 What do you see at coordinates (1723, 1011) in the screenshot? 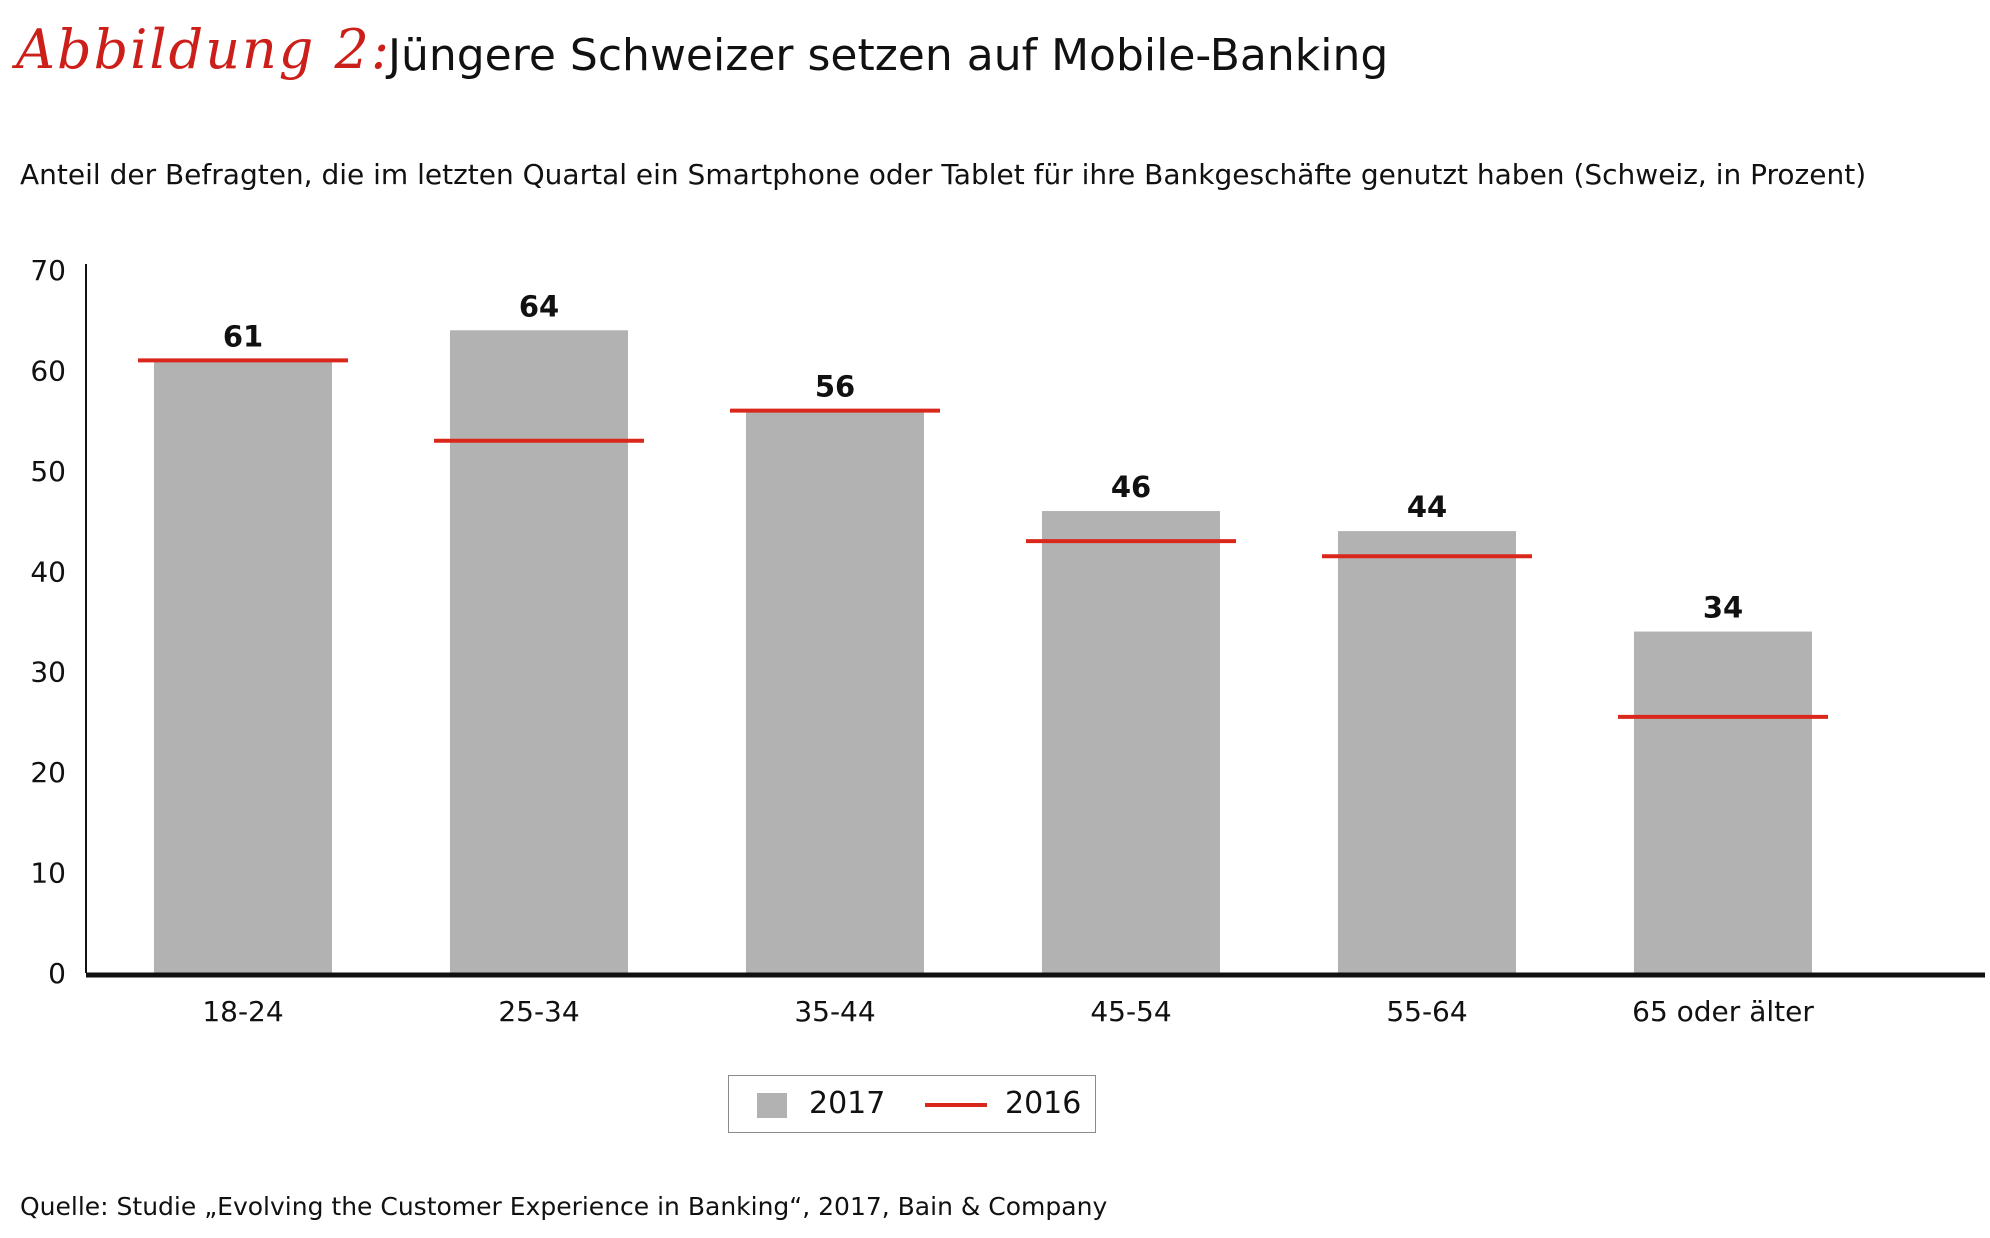
I see `x-tick-label: 65 oder älter` at bounding box center [1723, 1011].